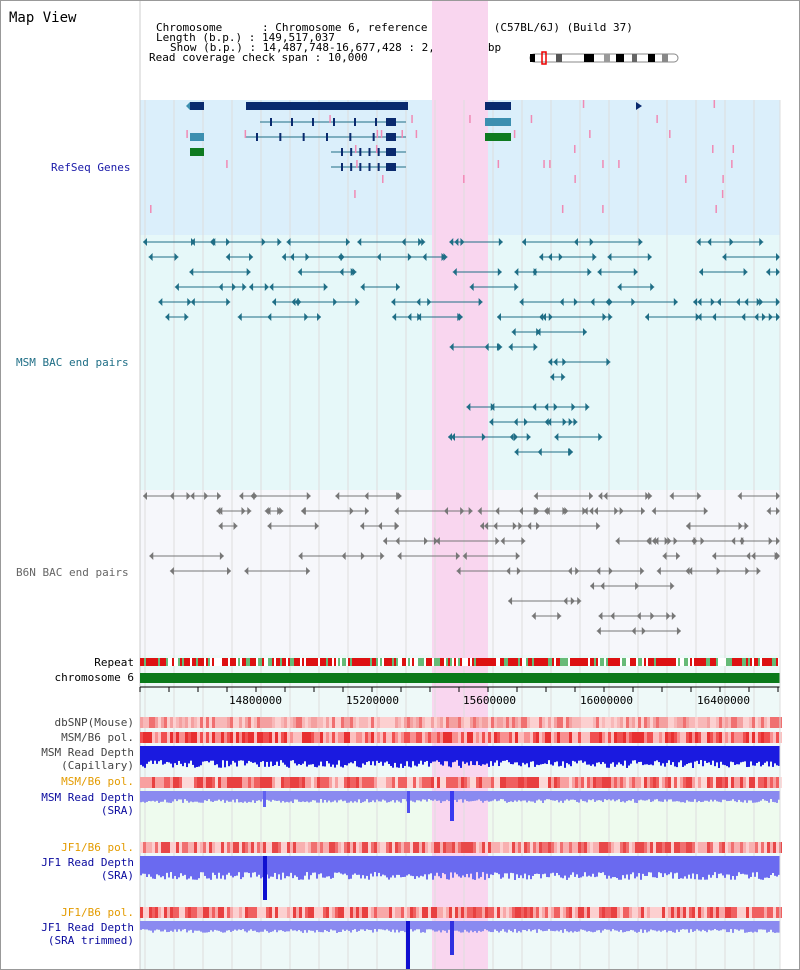  Describe the element at coordinates (500, 347) in the screenshot. I see `msm-bac-arrow` at that location.